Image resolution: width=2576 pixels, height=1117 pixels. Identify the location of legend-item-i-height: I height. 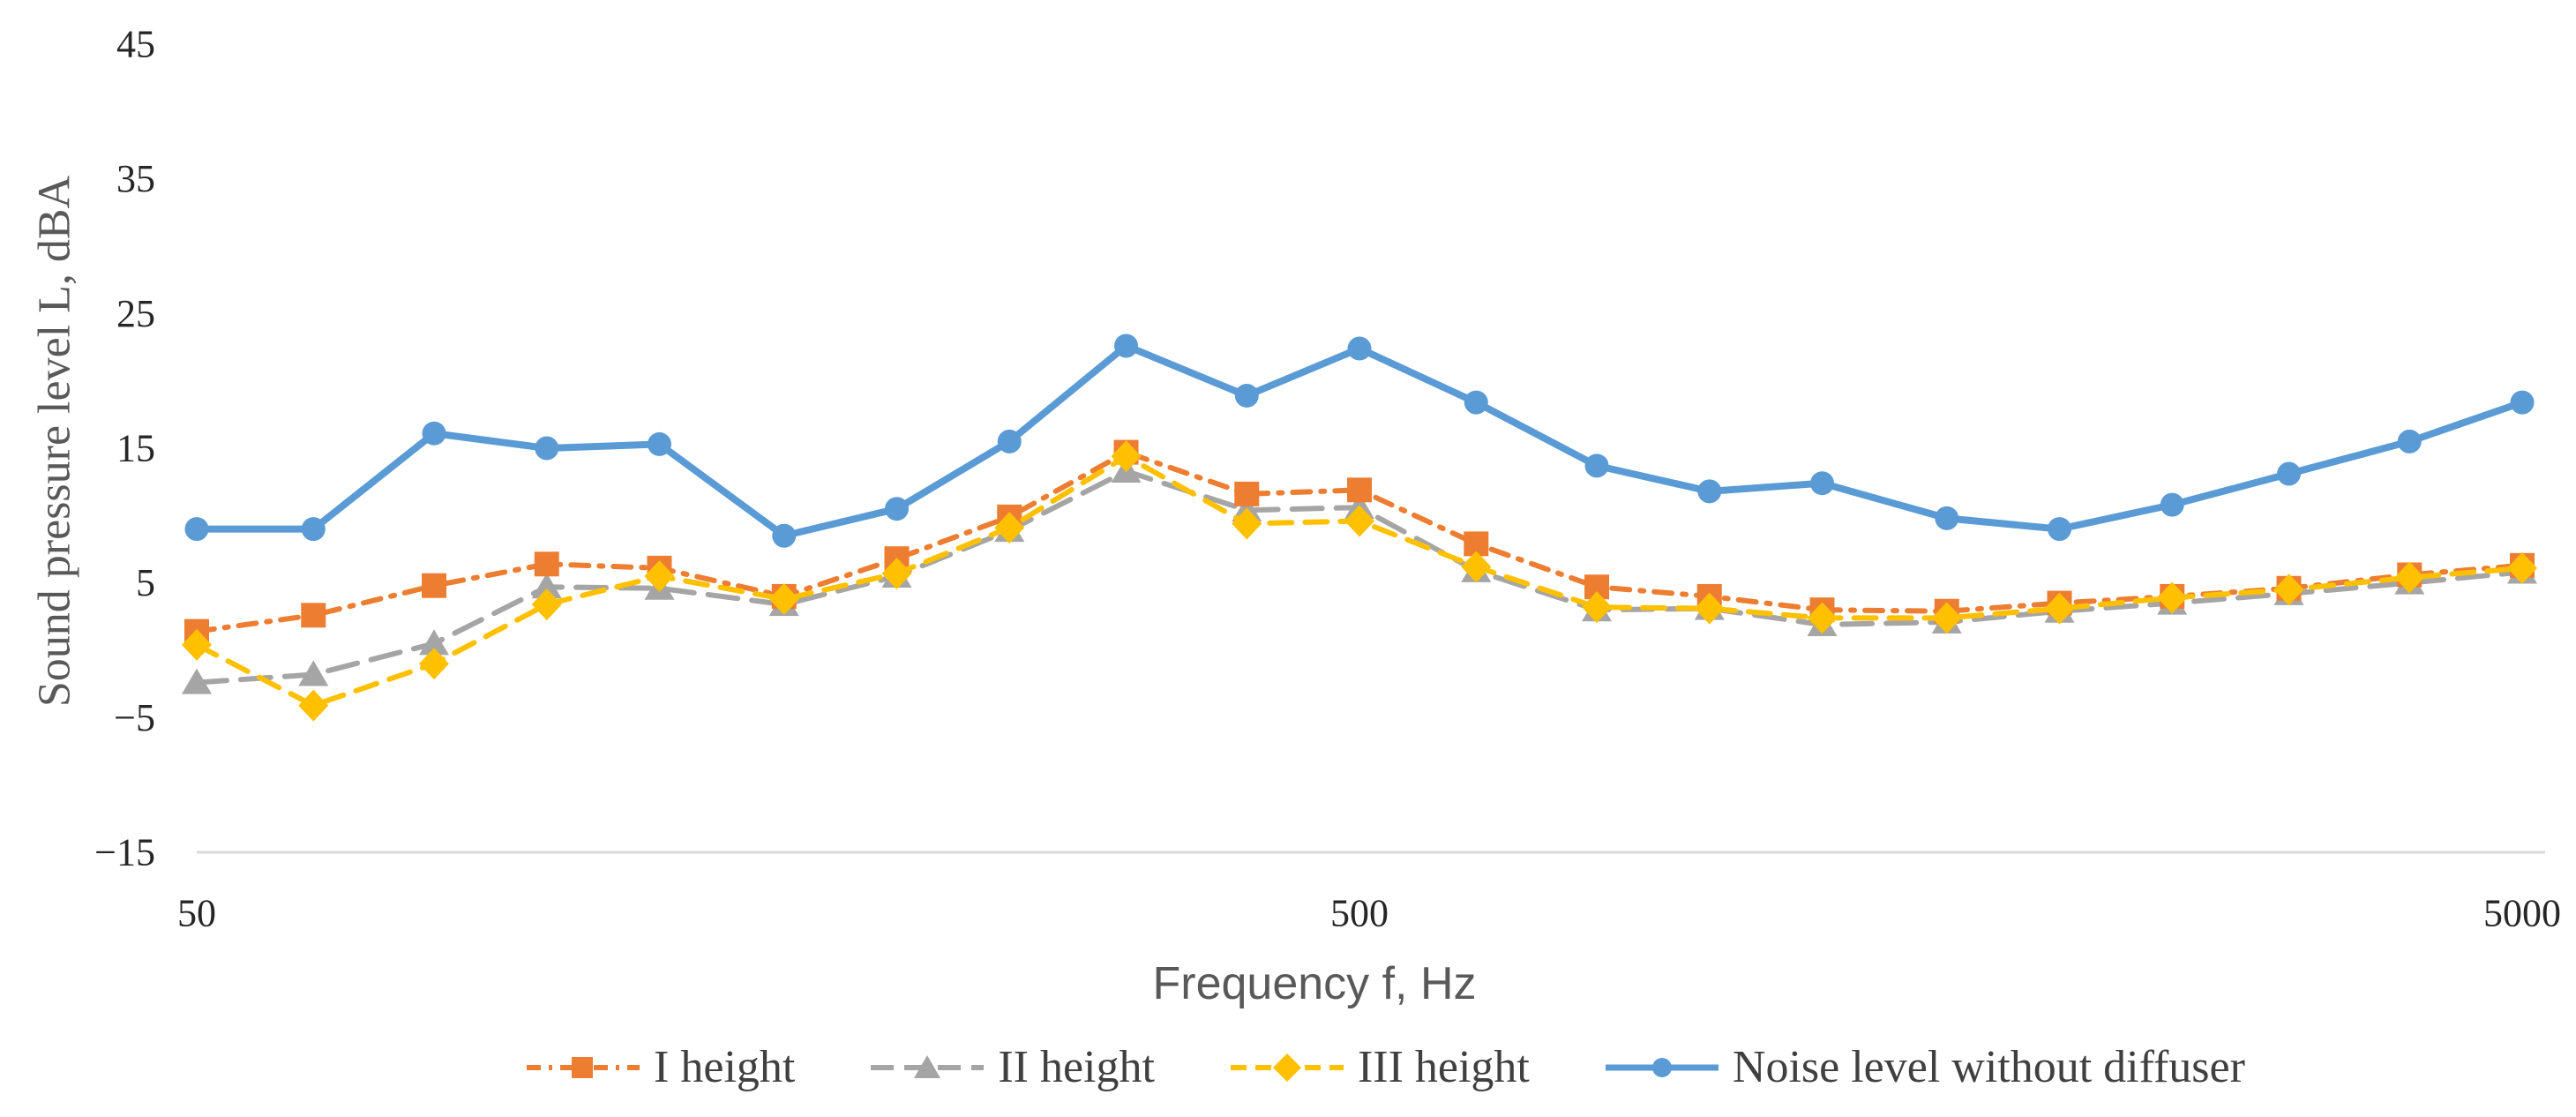
(660, 1068).